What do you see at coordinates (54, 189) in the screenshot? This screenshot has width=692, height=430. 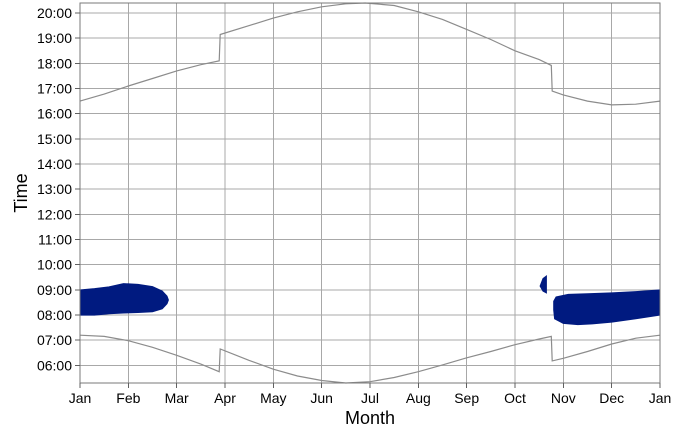 I see `y-tick-label: 13:00` at bounding box center [54, 189].